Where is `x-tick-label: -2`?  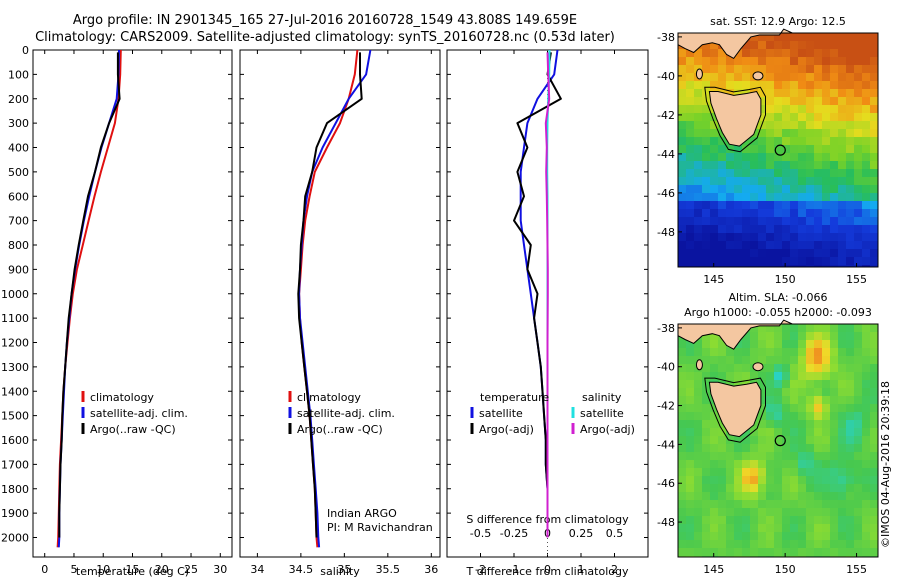 x-tick-label: -2 is located at coordinates (480, 569).